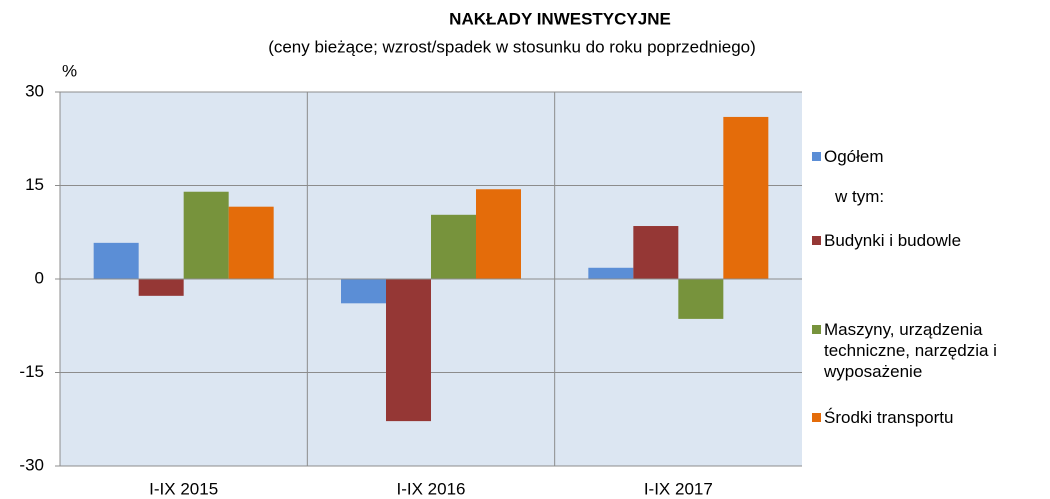 The width and height of the screenshot is (1050, 499). What do you see at coordinates (860, 196) in the screenshot?
I see `legend-note: w tym:` at bounding box center [860, 196].